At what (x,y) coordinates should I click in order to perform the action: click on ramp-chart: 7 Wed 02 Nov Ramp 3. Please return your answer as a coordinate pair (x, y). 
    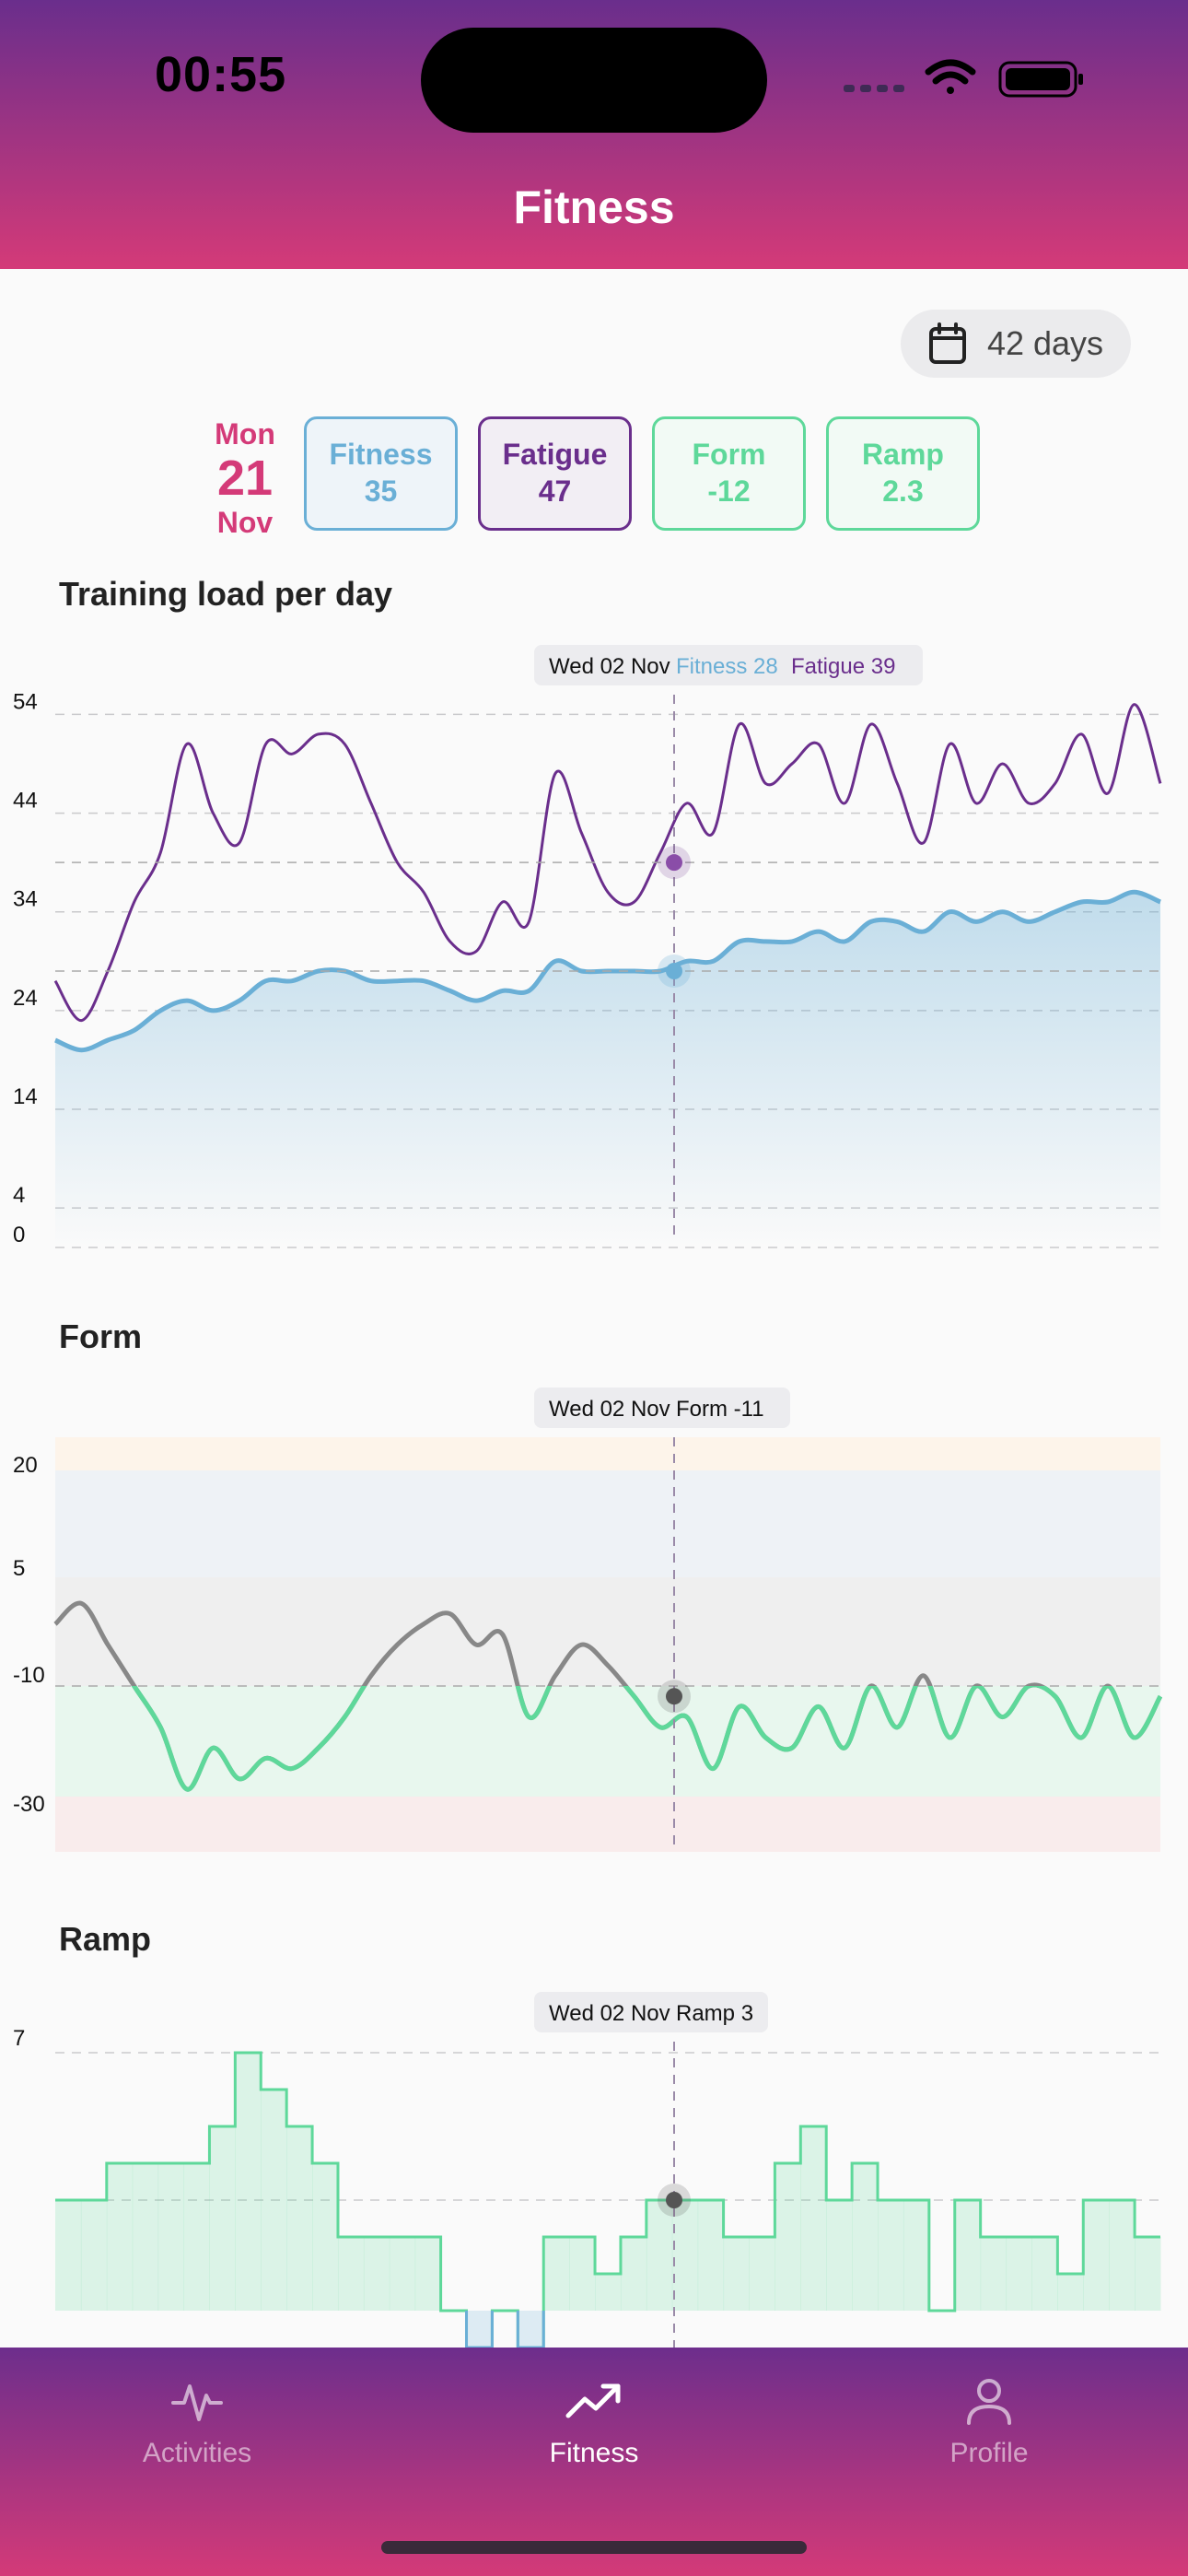
    Looking at the image, I should click on (594, 2167).